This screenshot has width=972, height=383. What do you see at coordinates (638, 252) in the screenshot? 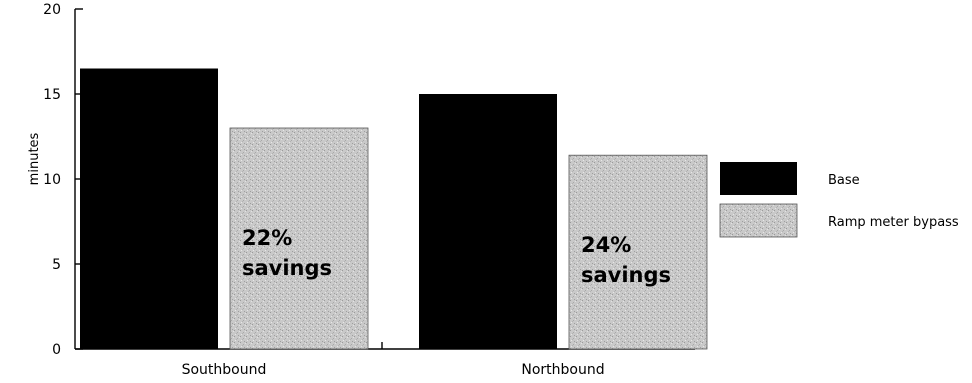
I see `bar-ramp-meter-bypass-northbound` at bounding box center [638, 252].